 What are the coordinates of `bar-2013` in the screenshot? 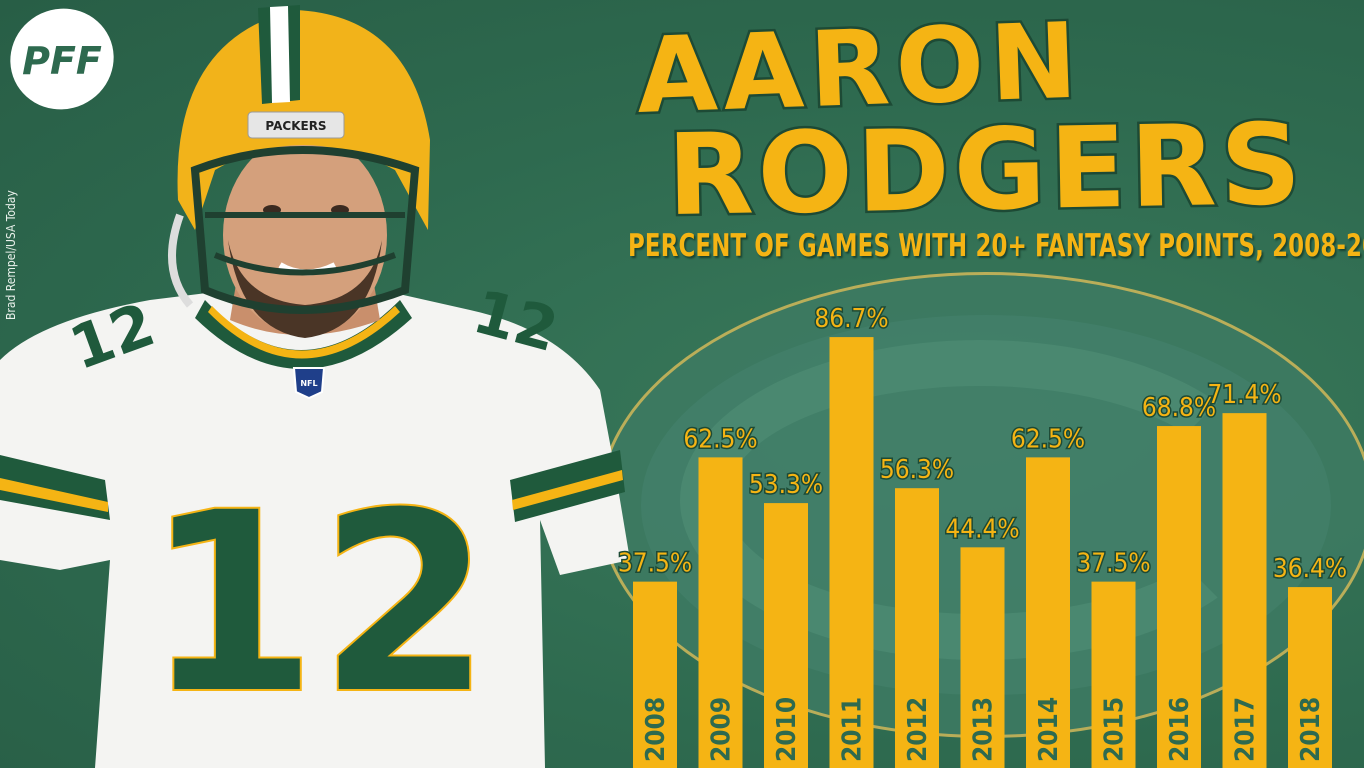 It's located at (982, 657).